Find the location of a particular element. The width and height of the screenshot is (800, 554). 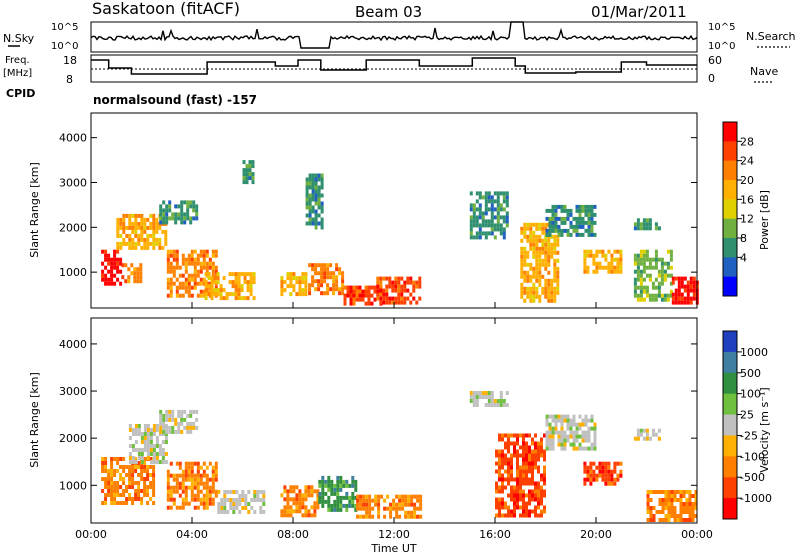

nsky-trace is located at coordinates (394, 35).